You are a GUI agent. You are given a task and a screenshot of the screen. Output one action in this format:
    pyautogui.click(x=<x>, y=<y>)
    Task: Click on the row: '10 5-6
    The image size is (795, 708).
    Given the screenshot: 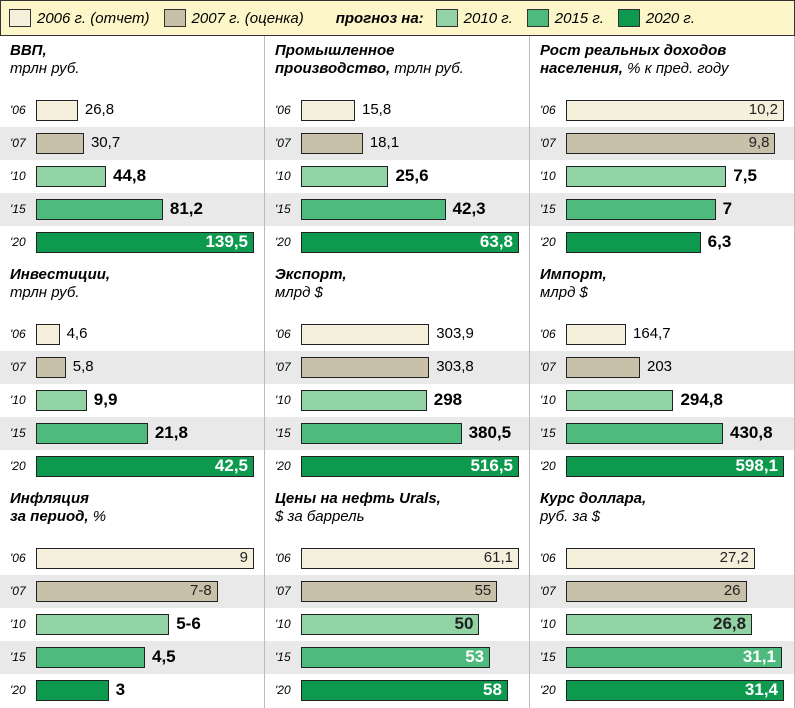 What is the action you would take?
    pyautogui.click(x=132, y=624)
    